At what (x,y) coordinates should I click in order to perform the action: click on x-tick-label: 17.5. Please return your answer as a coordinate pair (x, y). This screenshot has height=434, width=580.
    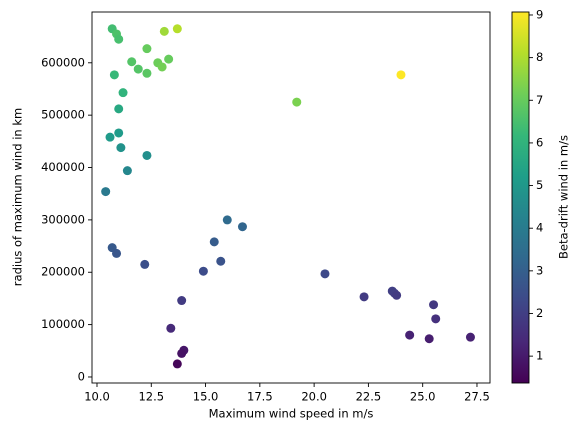
    Looking at the image, I should click on (260, 397).